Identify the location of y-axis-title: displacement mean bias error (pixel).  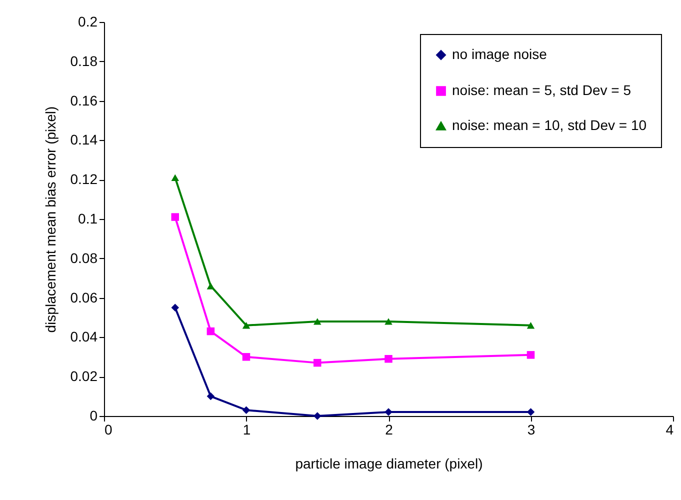
(50, 219).